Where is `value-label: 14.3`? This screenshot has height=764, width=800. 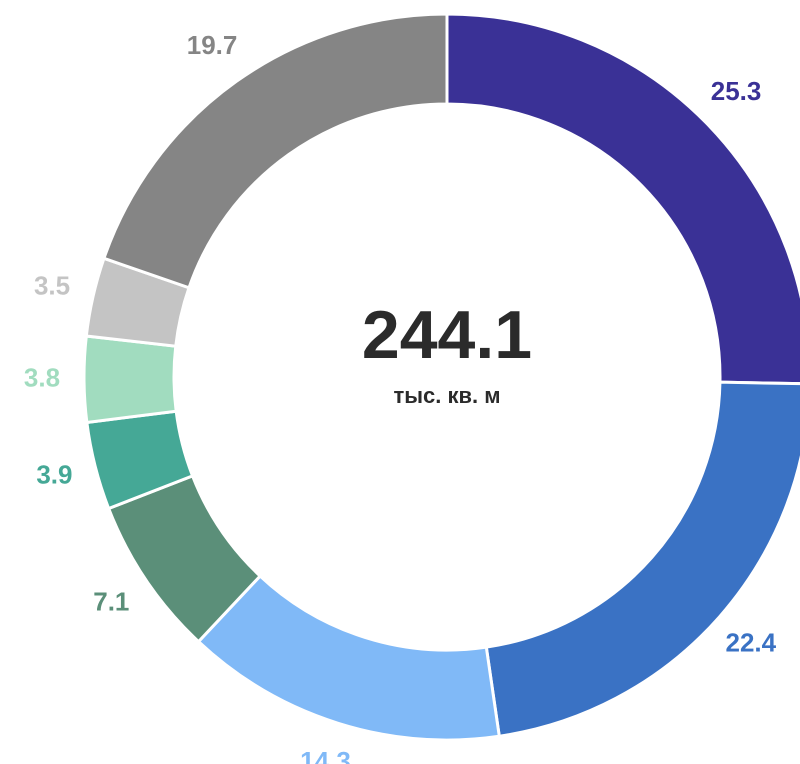
value-label: 14.3 is located at coordinates (325, 755).